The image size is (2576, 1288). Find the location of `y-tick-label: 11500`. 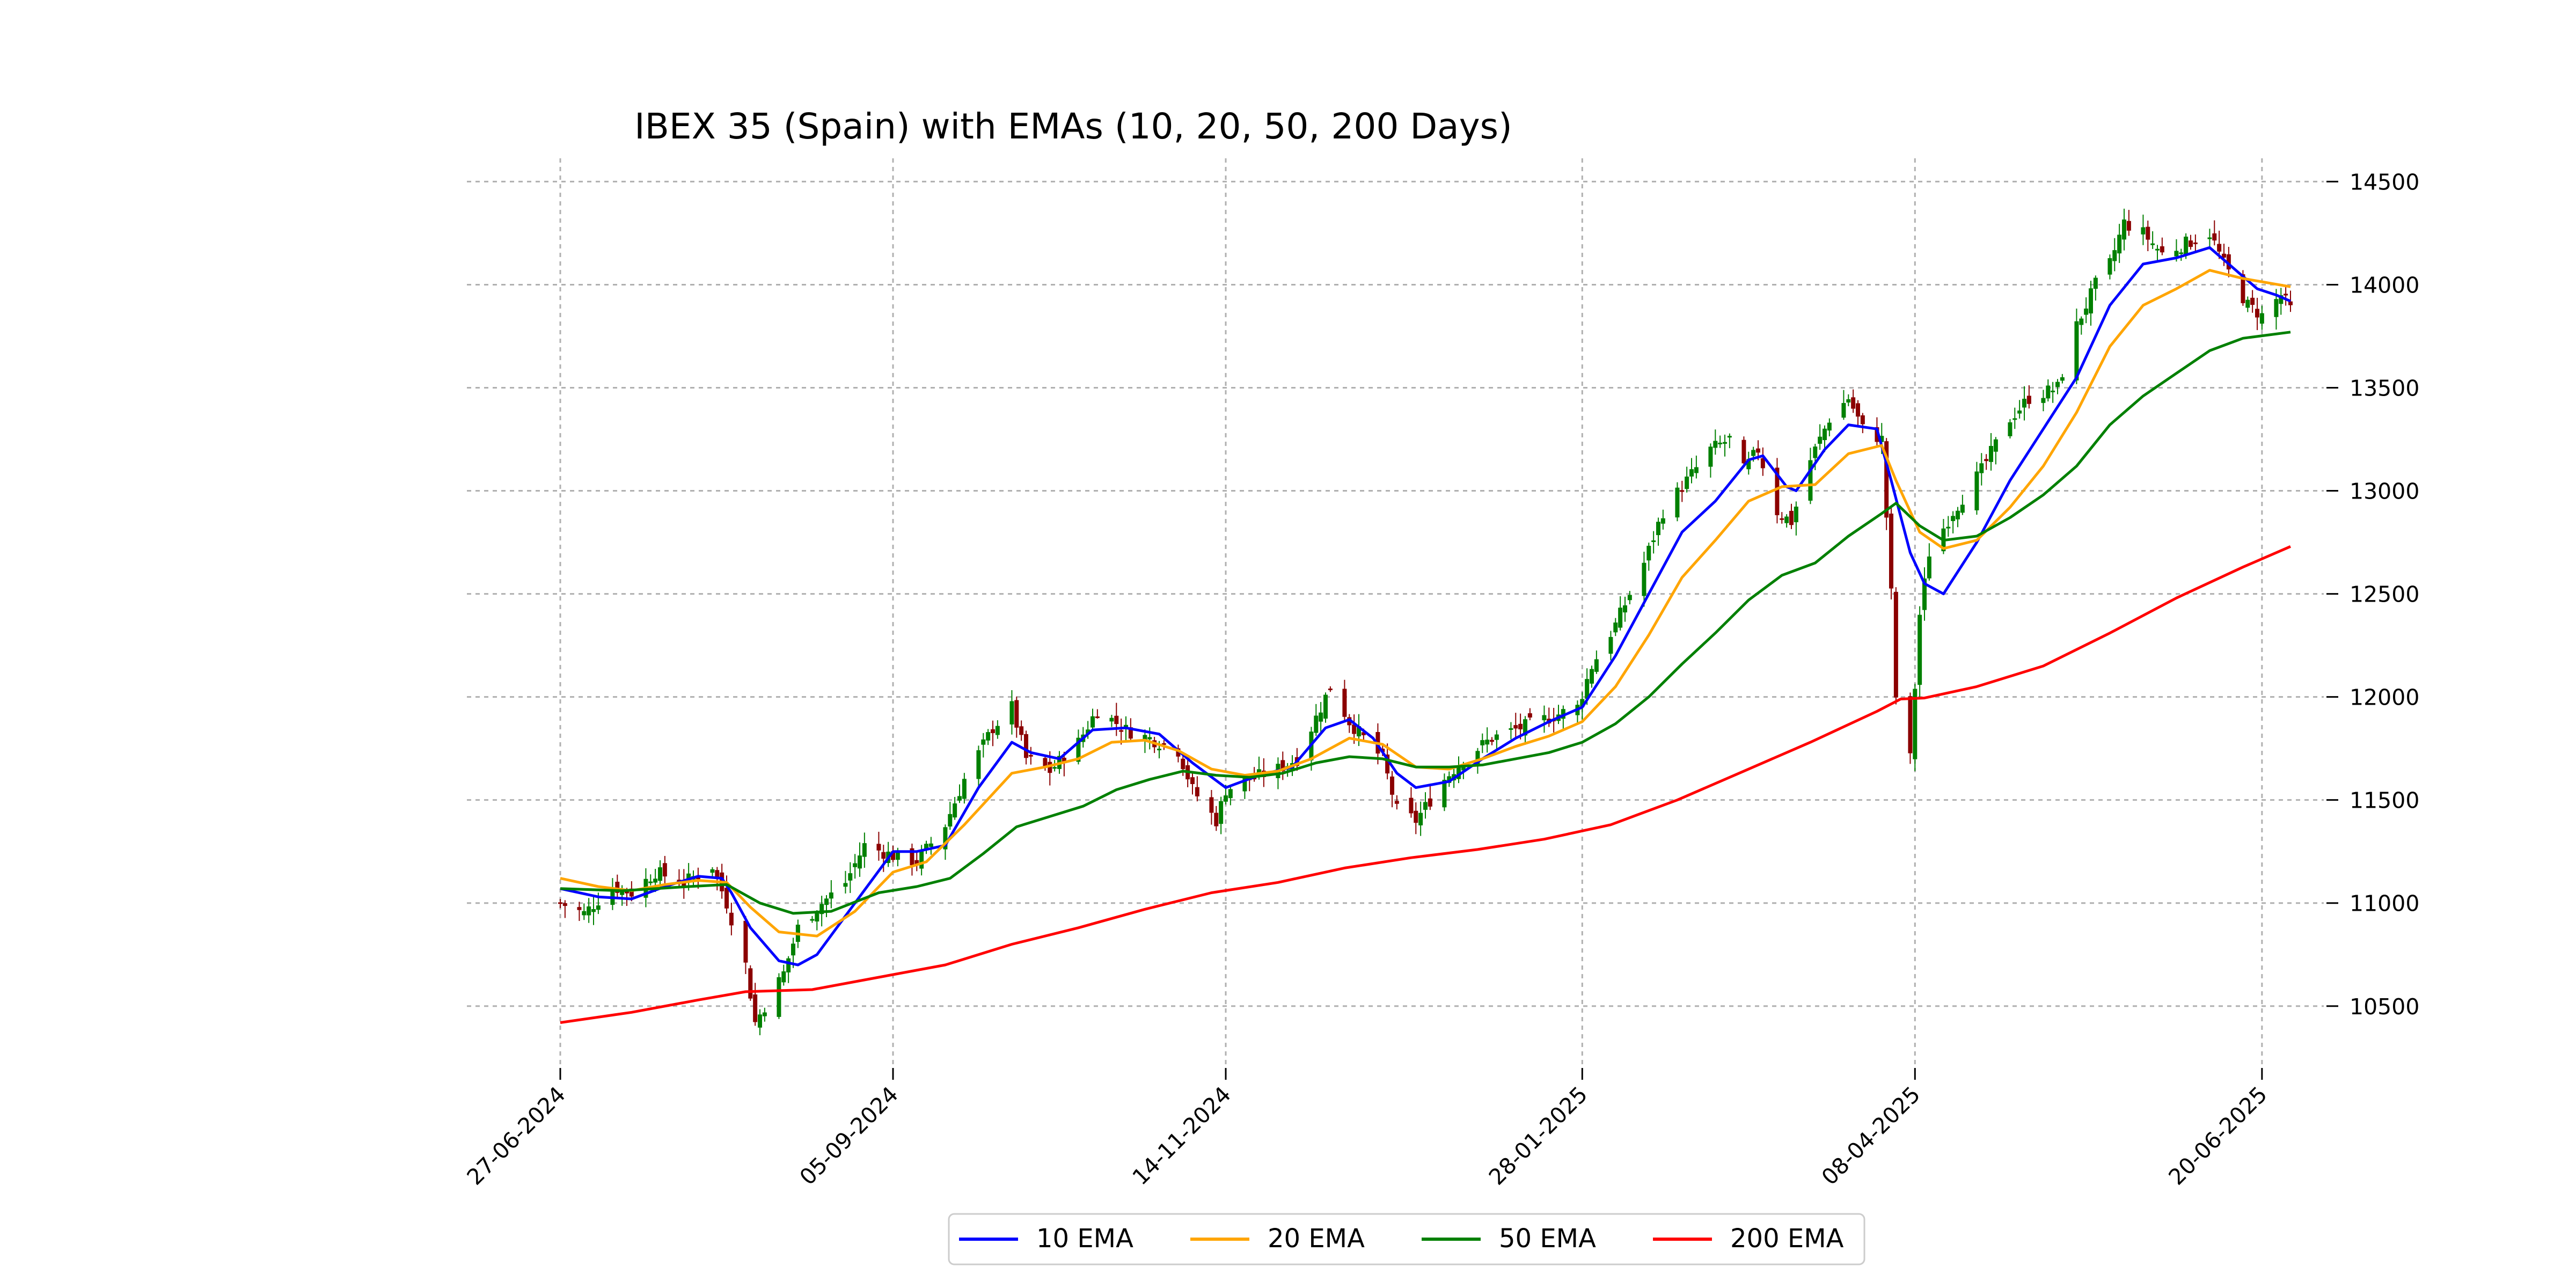

y-tick-label: 11500 is located at coordinates (2384, 801).